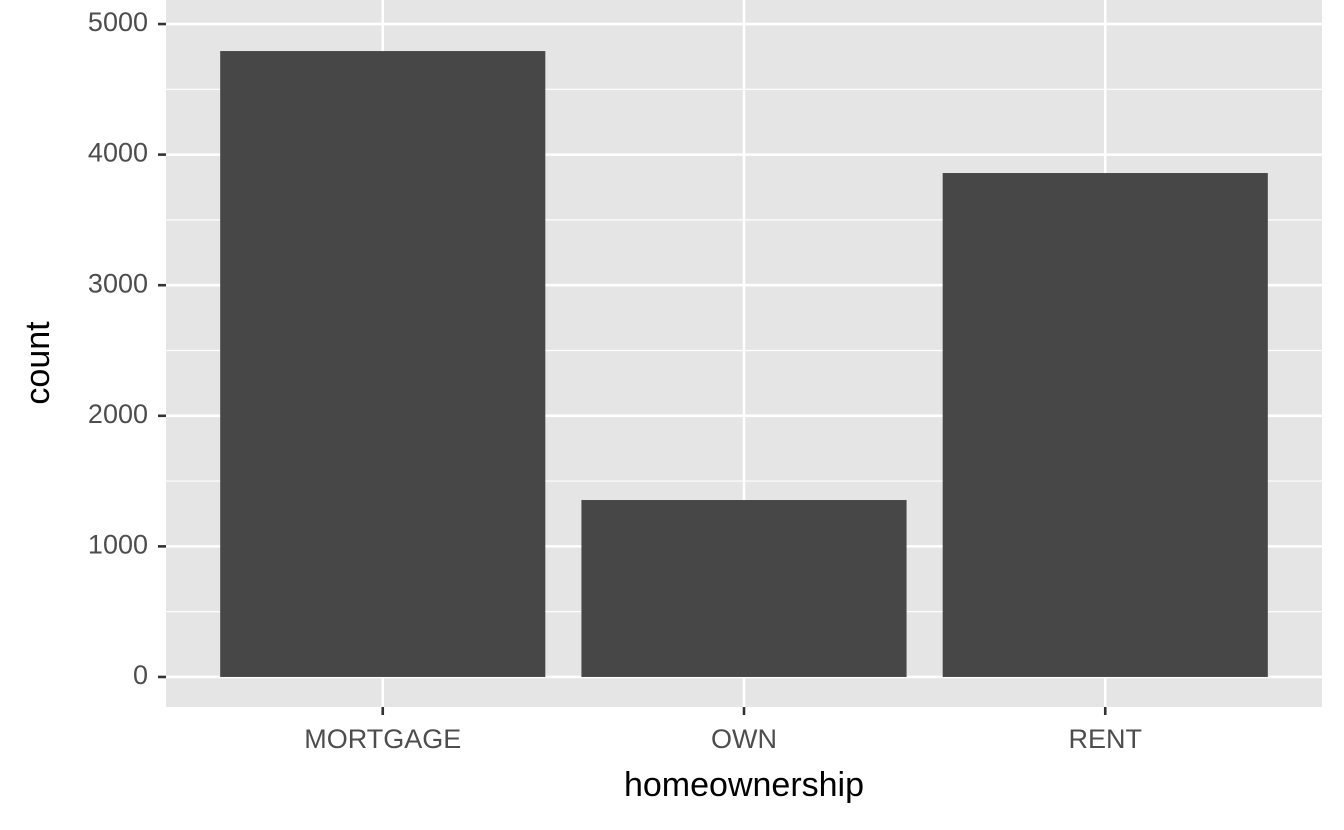 The width and height of the screenshot is (1344, 830). I want to click on y-tick-label: 0, so click(140, 675).